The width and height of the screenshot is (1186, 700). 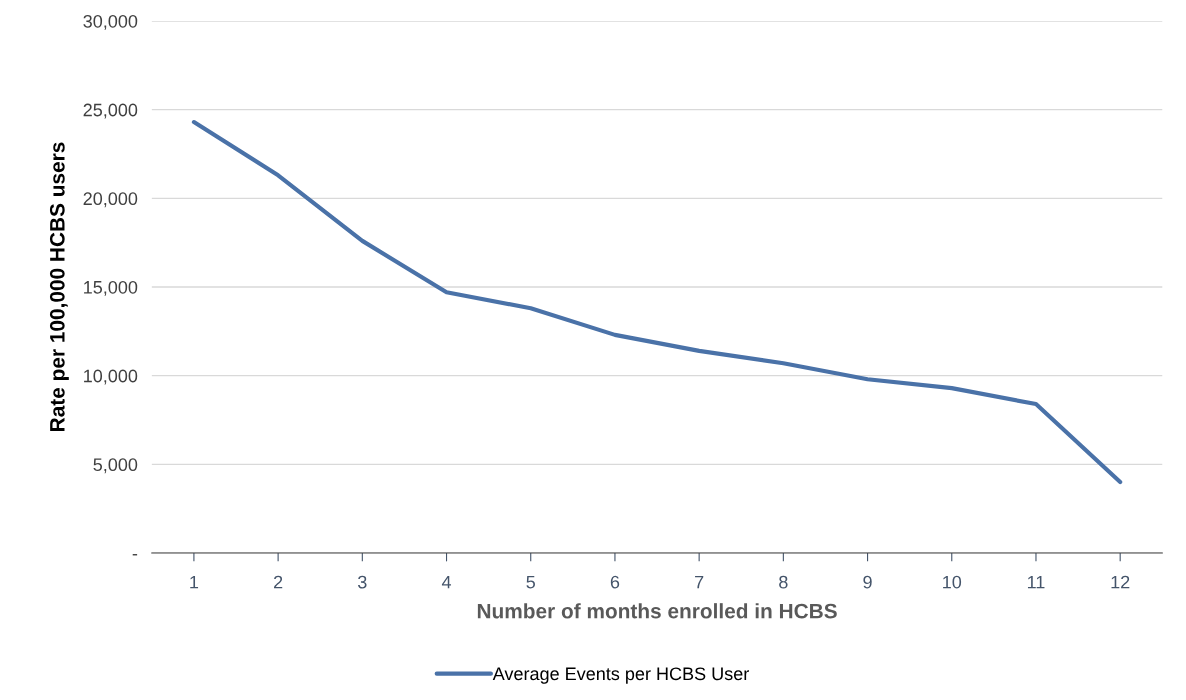 What do you see at coordinates (867, 582) in the screenshot?
I see `x-tick-label: 9` at bounding box center [867, 582].